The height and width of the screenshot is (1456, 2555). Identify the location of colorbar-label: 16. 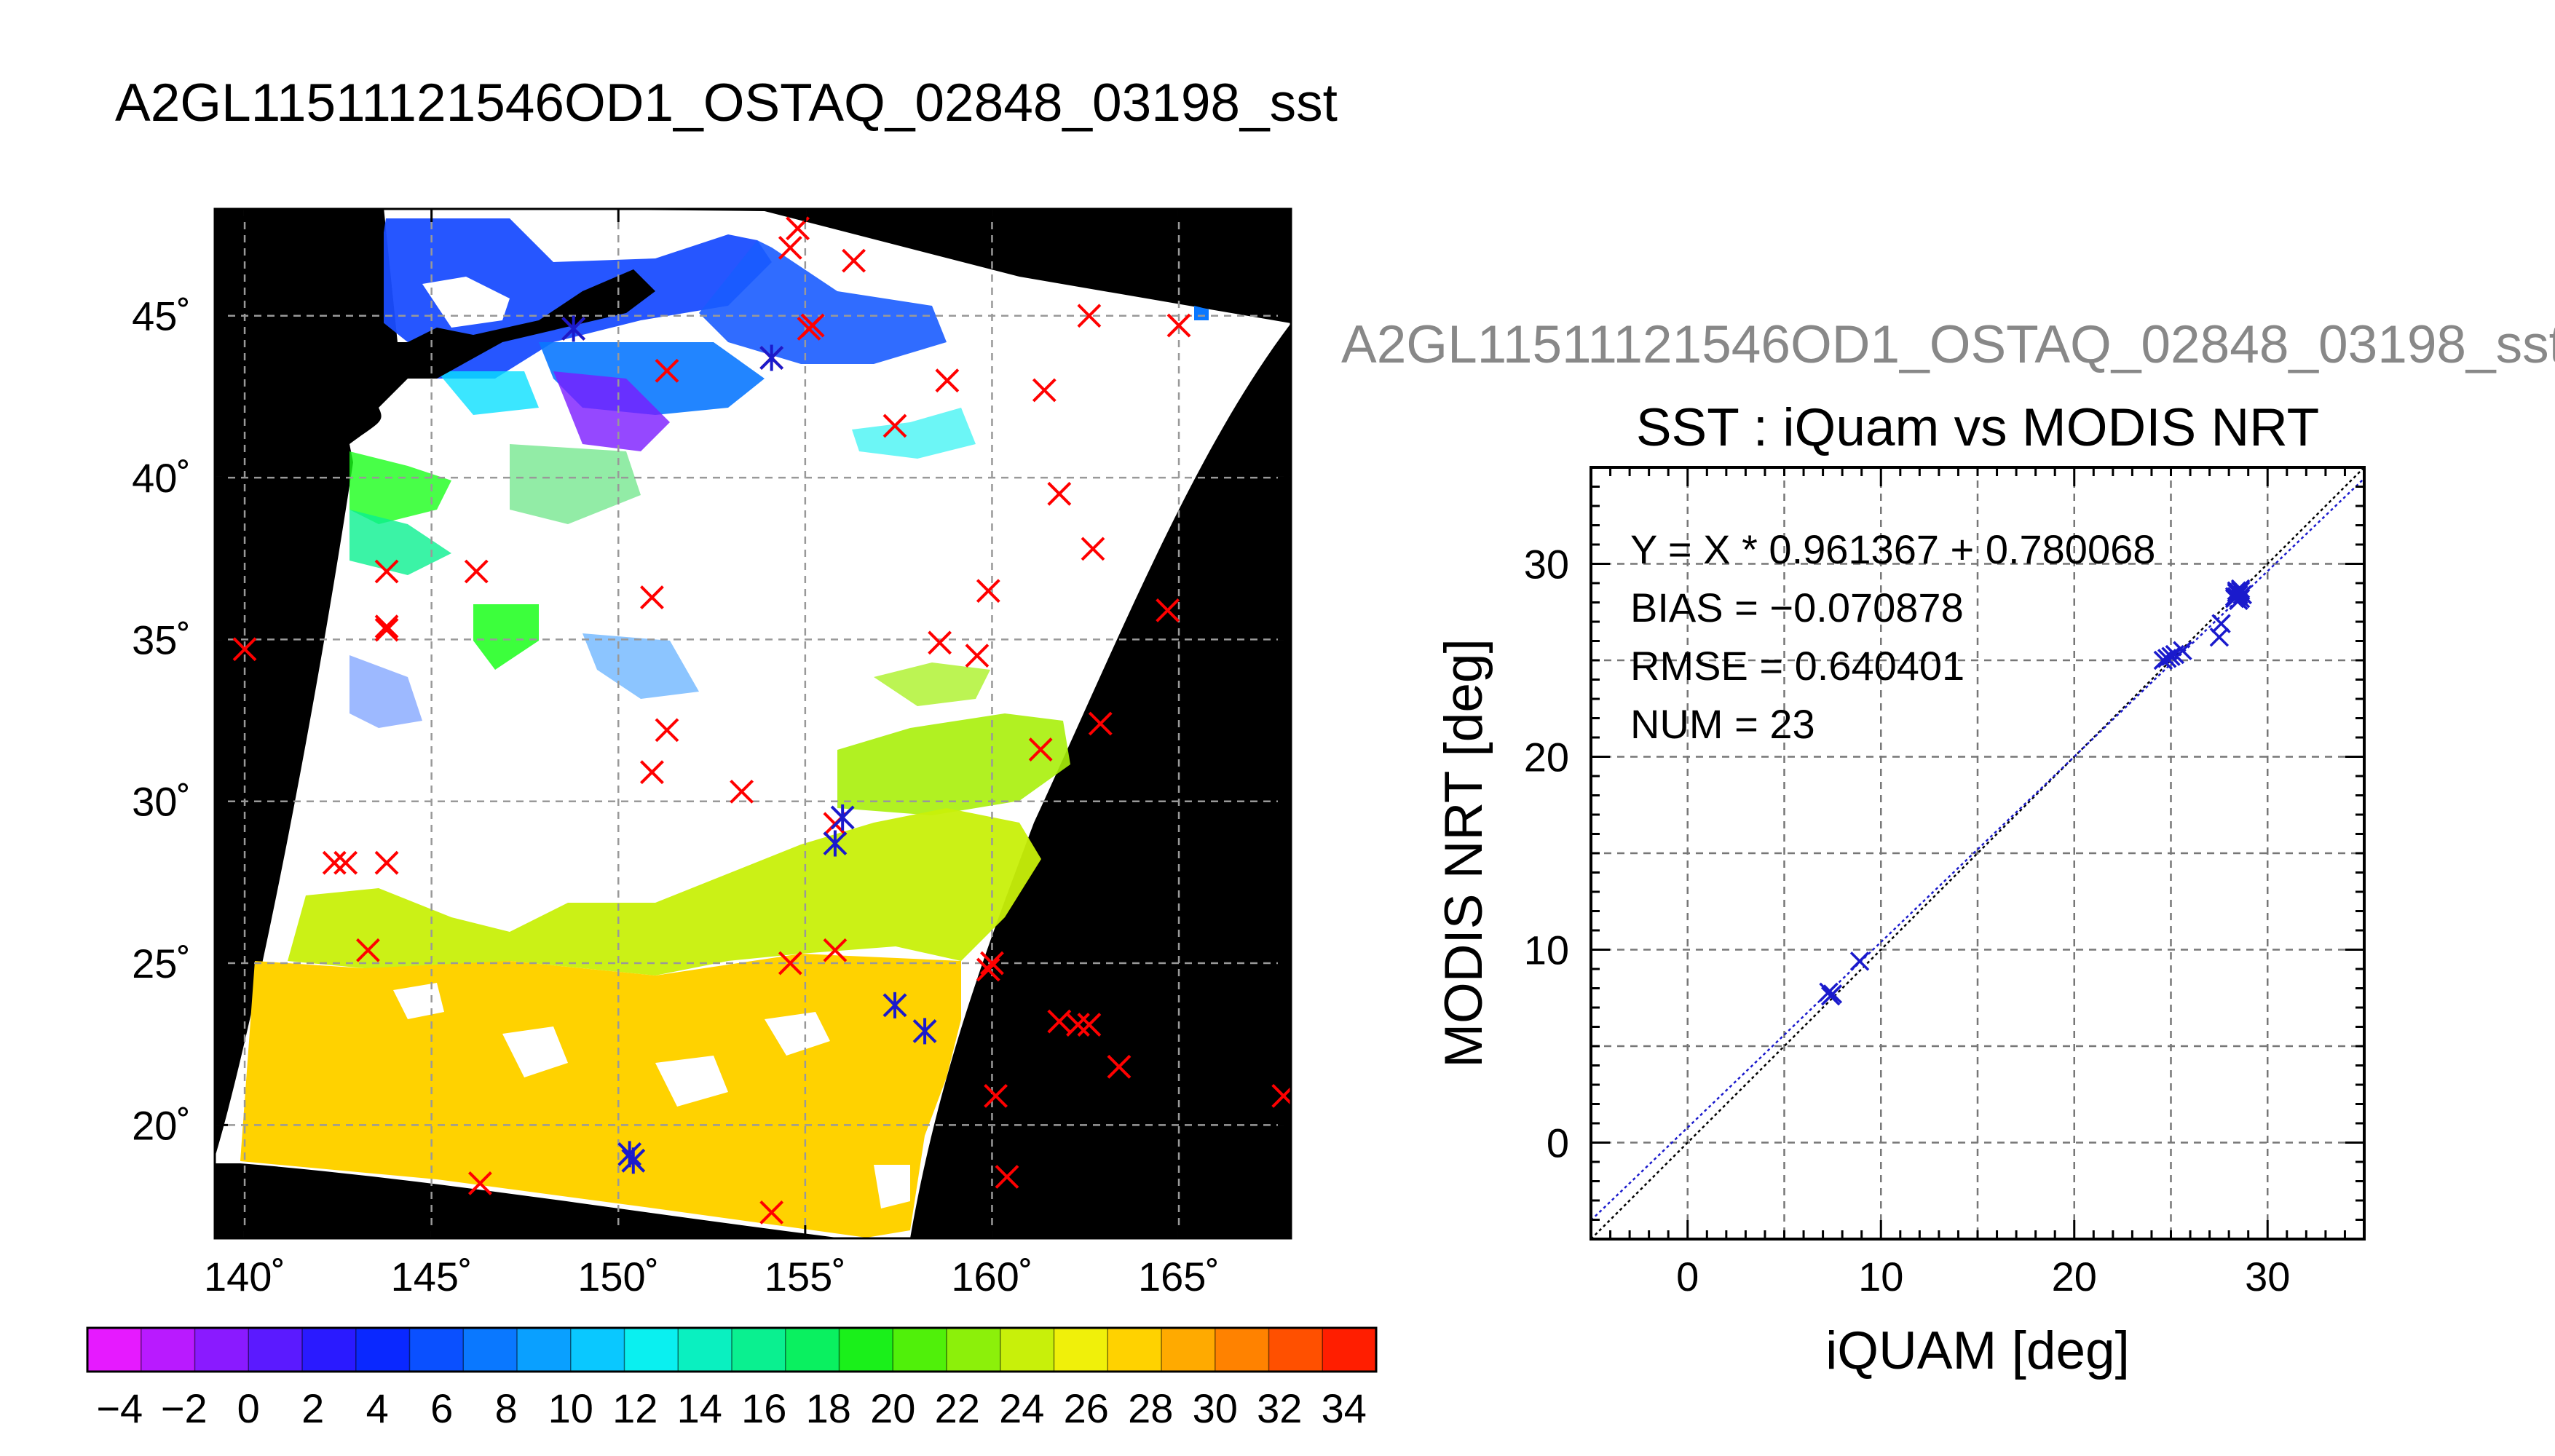
(763, 1408).